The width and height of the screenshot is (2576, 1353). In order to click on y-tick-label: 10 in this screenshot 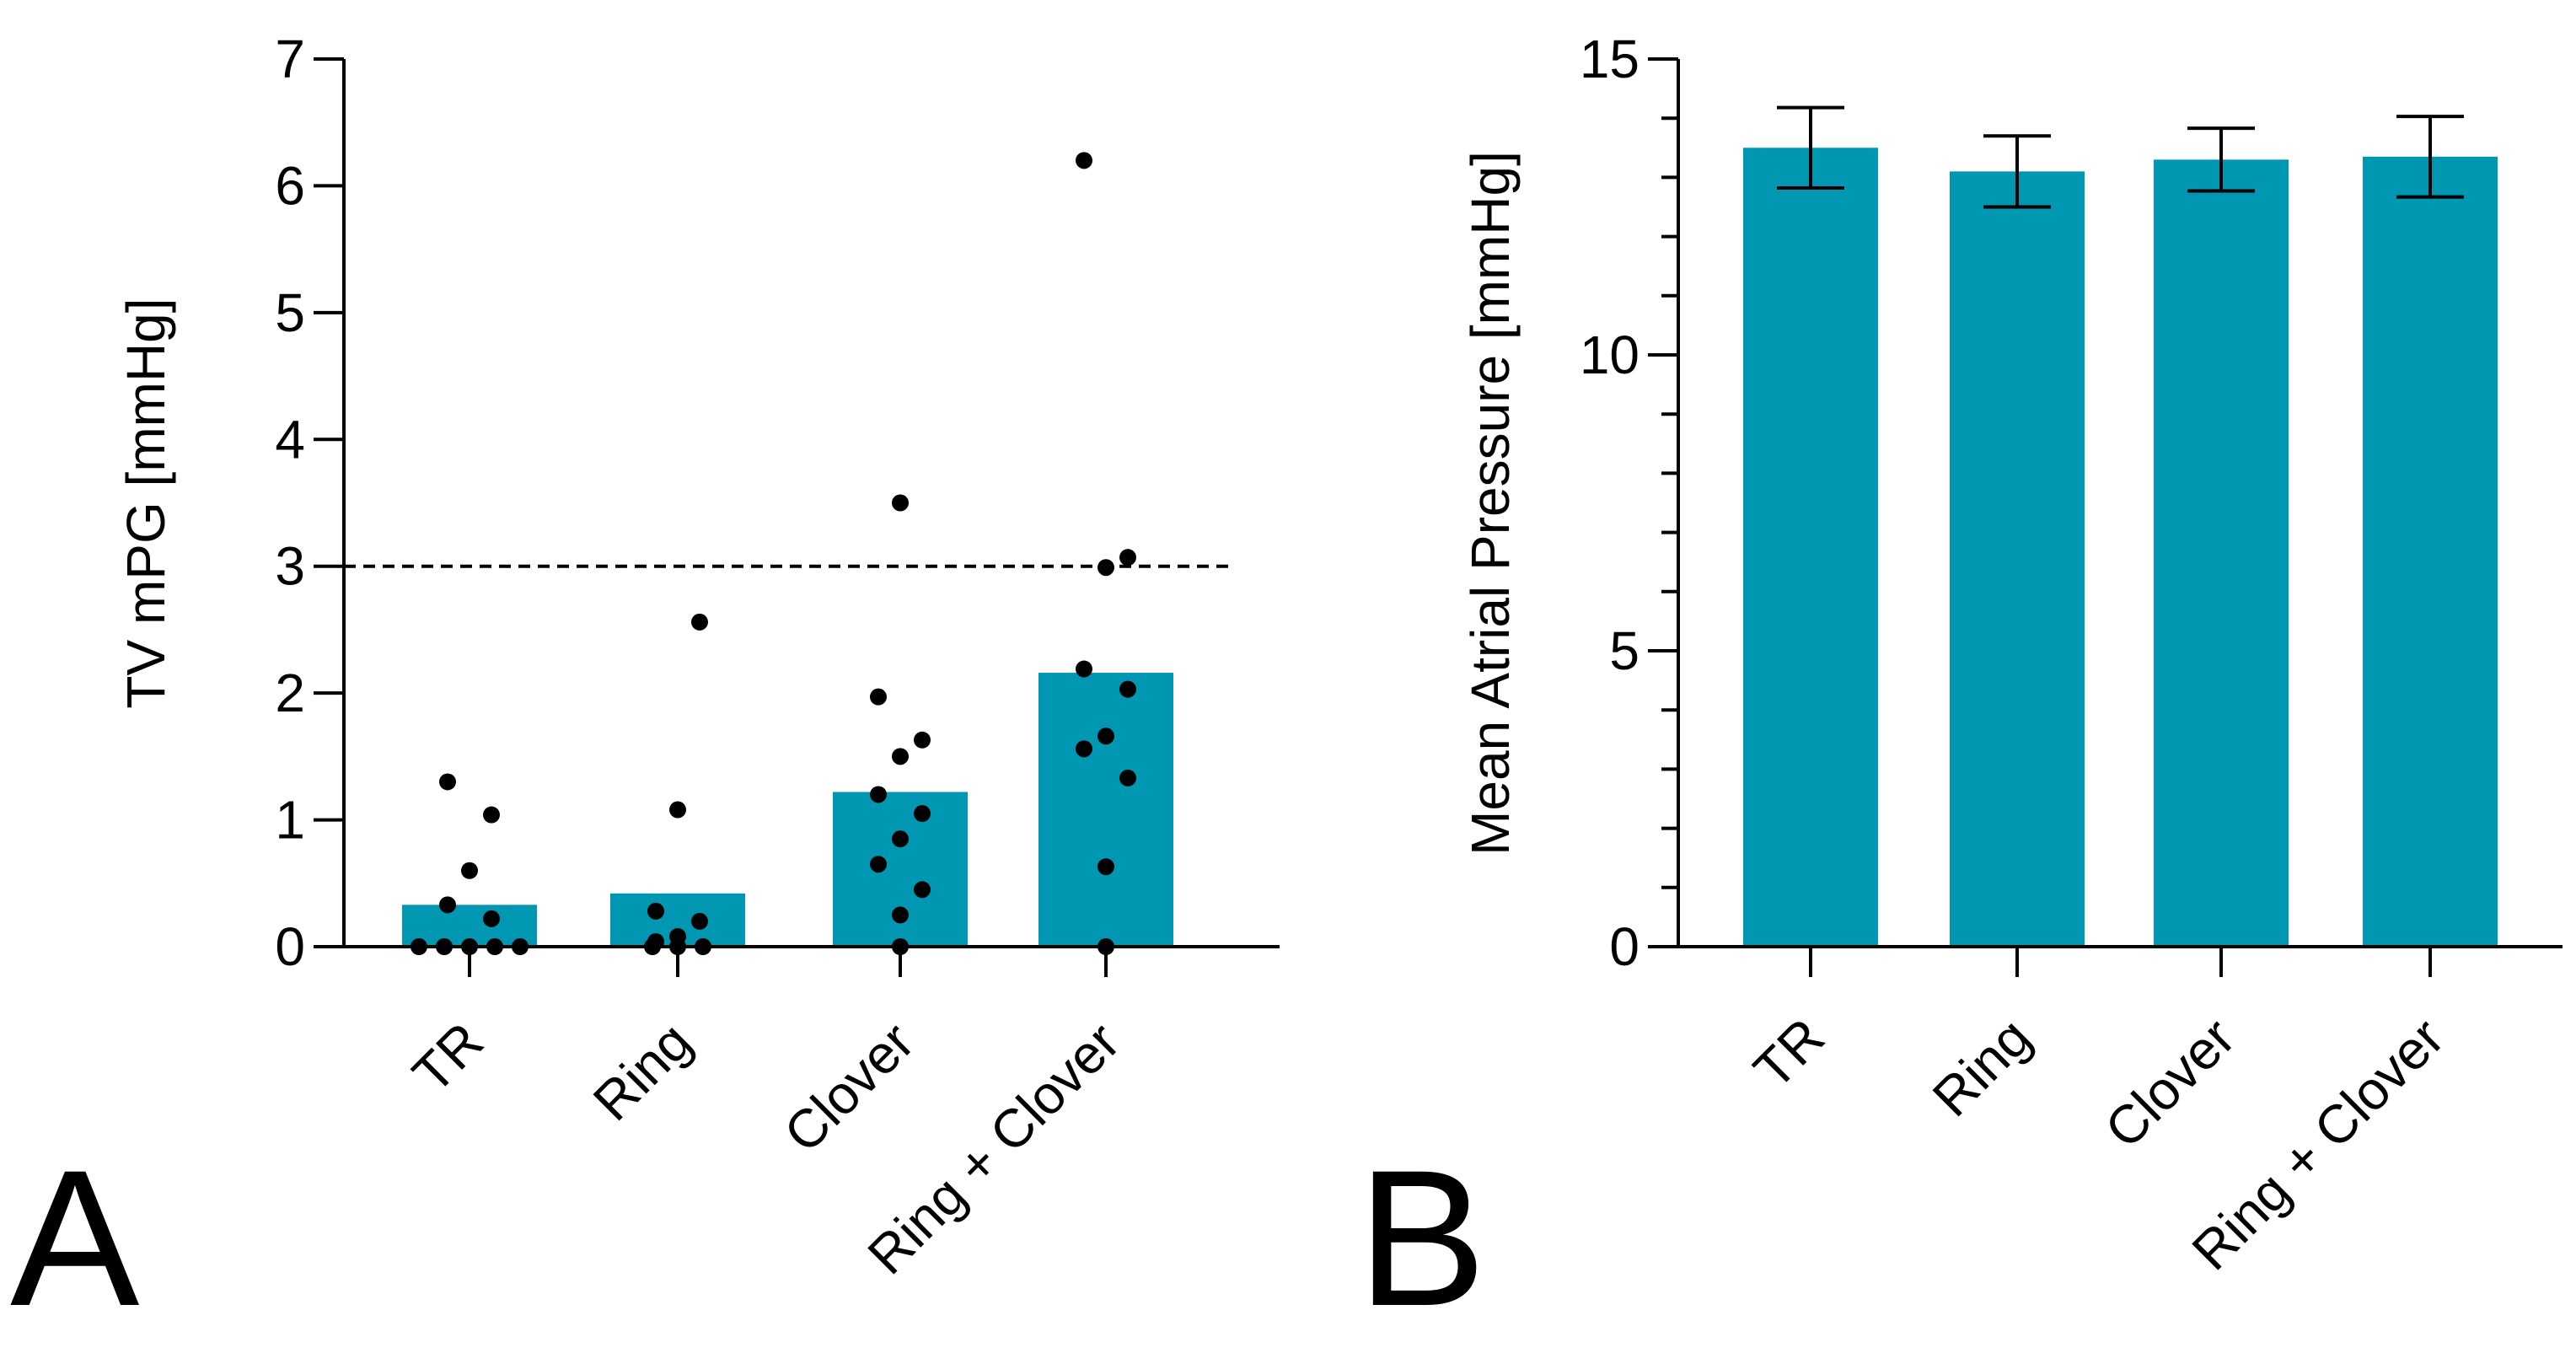, I will do `click(1610, 355)`.